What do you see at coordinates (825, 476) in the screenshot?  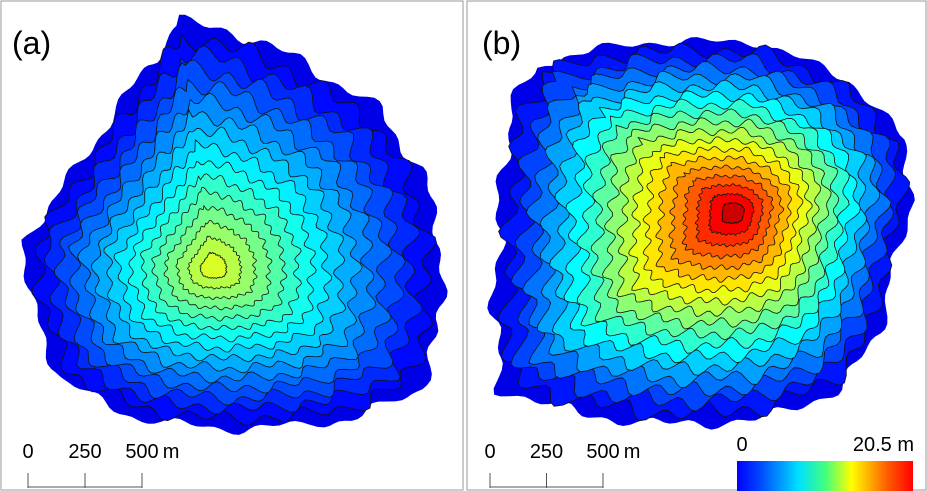 I see `colorbar` at bounding box center [825, 476].